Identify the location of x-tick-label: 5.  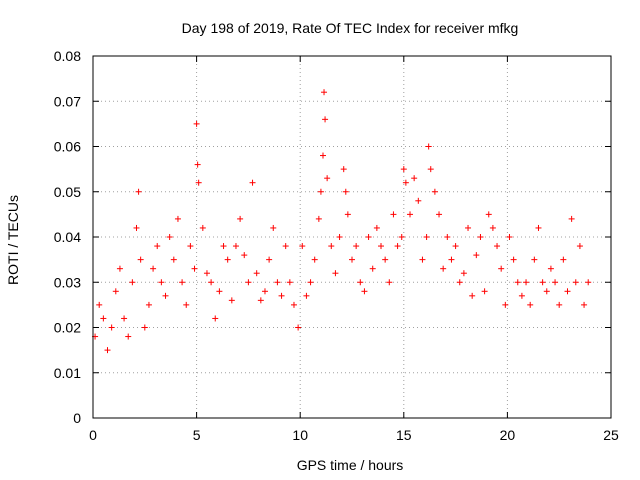
(197, 435).